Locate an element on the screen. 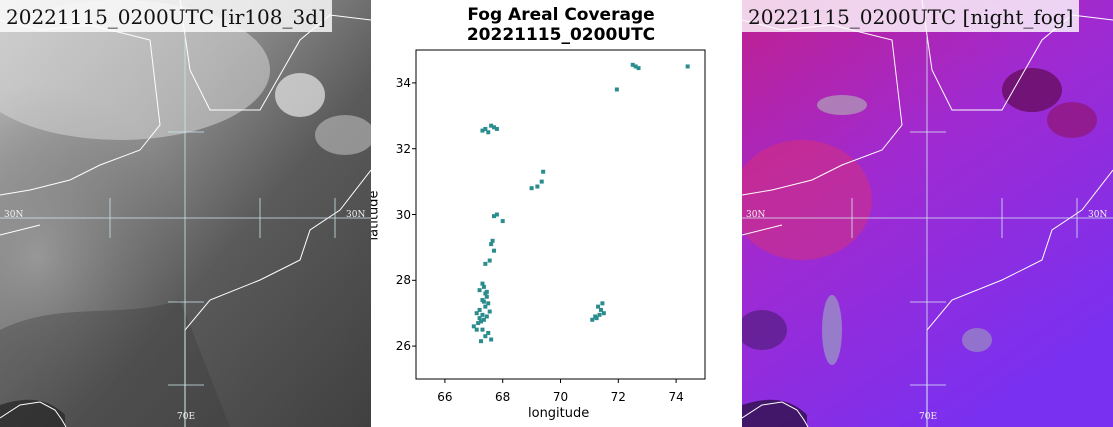 This screenshot has width=1113, height=427. y-tick-label: 26 is located at coordinates (403, 346).